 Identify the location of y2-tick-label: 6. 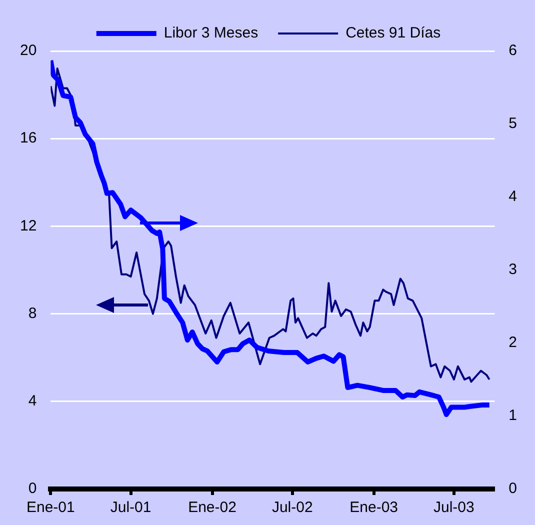
(512, 51).